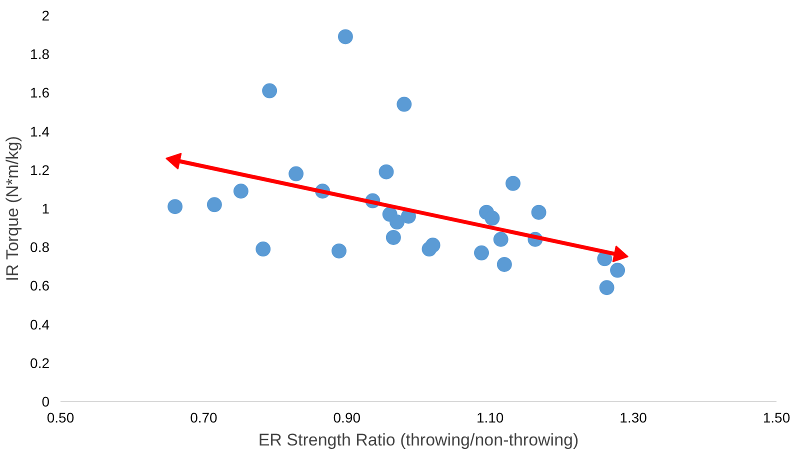 This screenshot has height=452, width=796. I want to click on x-tick-label: 0.70, so click(204, 418).